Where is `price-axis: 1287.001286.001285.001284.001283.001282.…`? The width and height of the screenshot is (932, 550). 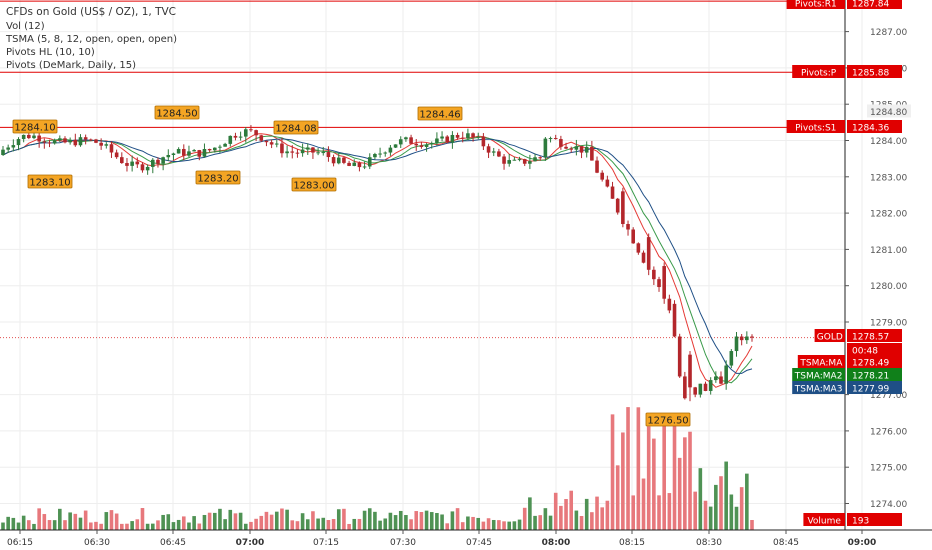
price-axis: 1287.001286.001285.001284.001283.001282.… is located at coordinates (878, 269).